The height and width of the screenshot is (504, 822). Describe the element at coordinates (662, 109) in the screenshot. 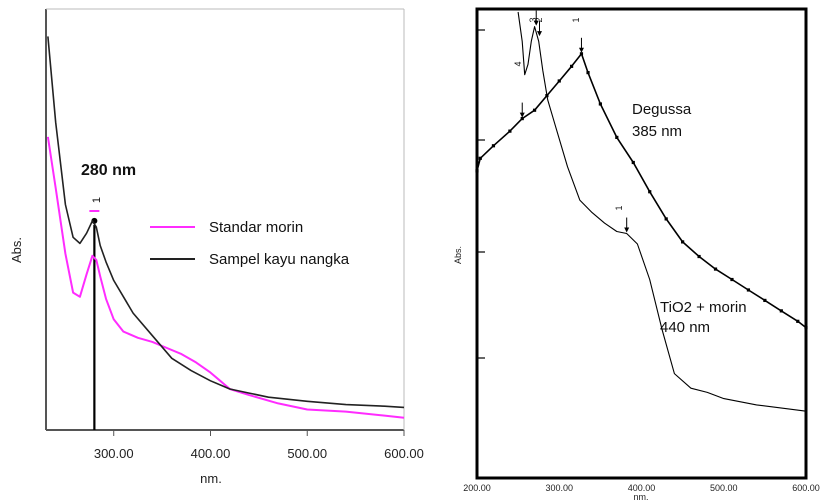

I see `right-series-label-degussa: Degussa` at that location.